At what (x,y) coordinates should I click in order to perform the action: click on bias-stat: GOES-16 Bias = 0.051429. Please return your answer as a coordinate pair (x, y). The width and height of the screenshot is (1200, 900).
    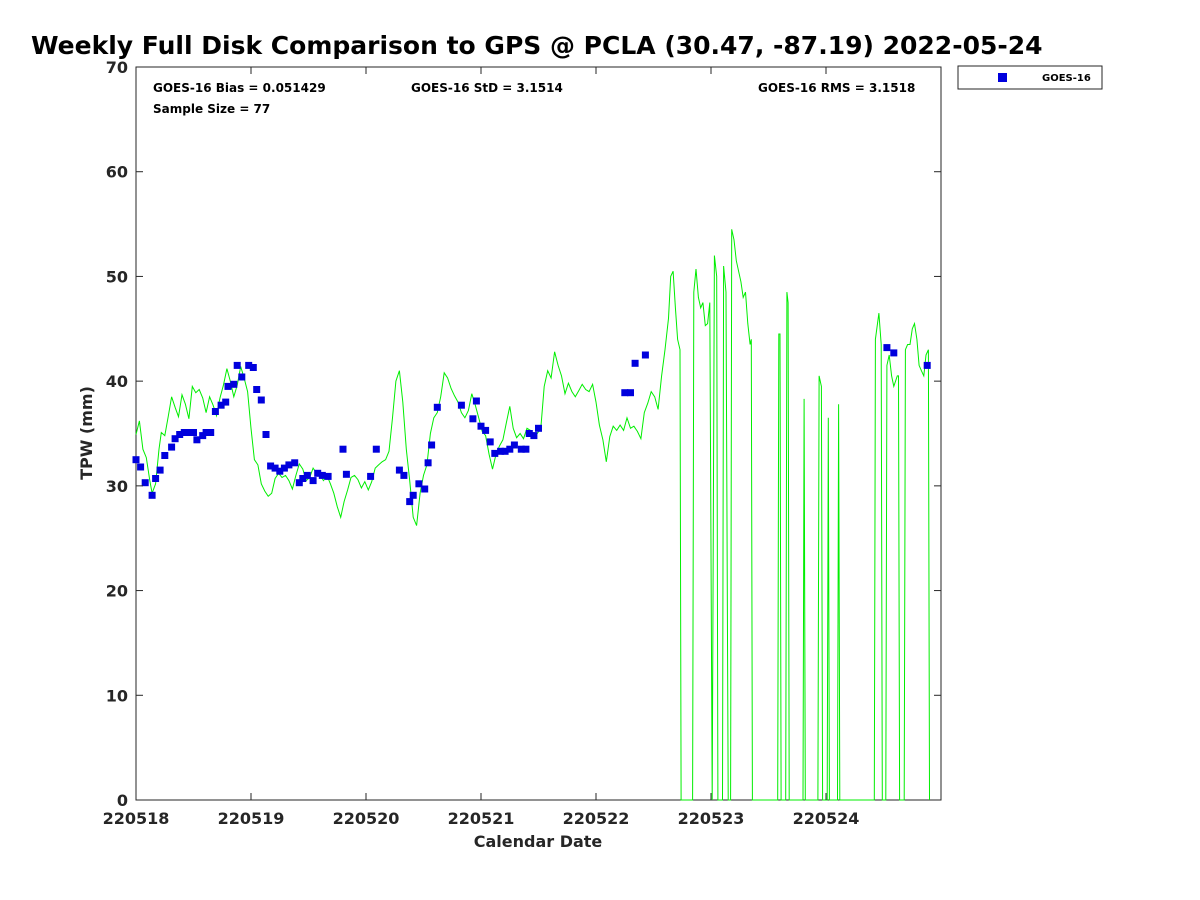
    Looking at the image, I should click on (239, 88).